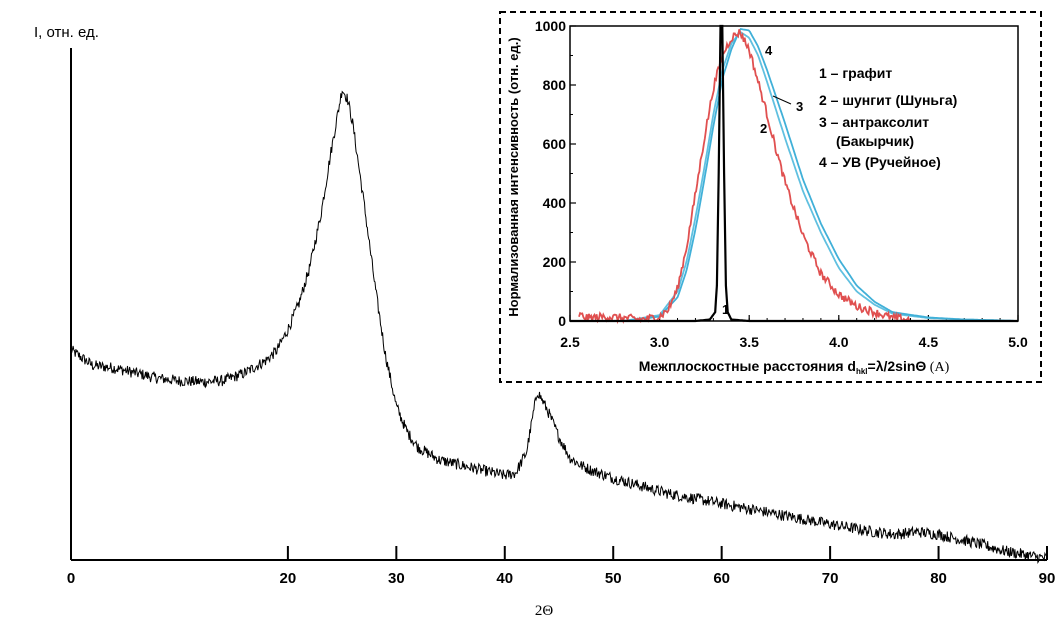 The width and height of the screenshot is (1062, 633). I want to click on main-x-tick-label: 50, so click(613, 578).